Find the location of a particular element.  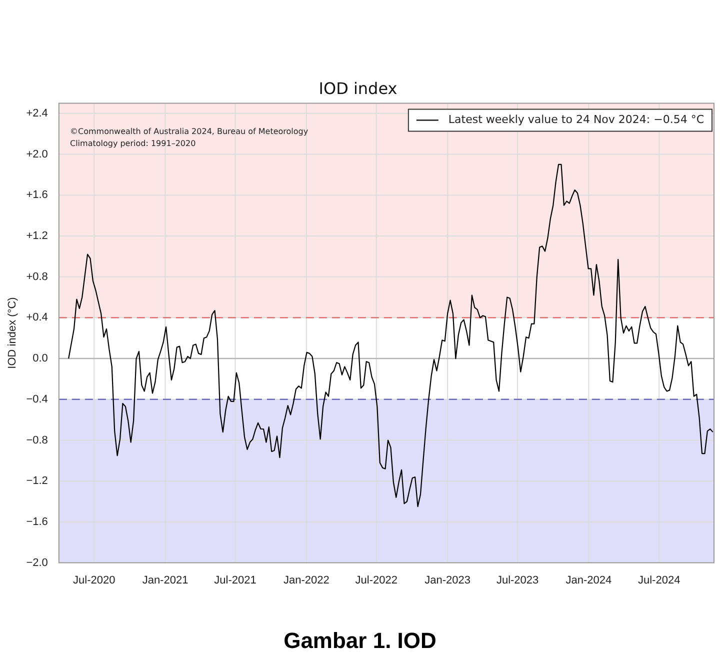

y-tick-label: +0.4 is located at coordinates (37, 318).